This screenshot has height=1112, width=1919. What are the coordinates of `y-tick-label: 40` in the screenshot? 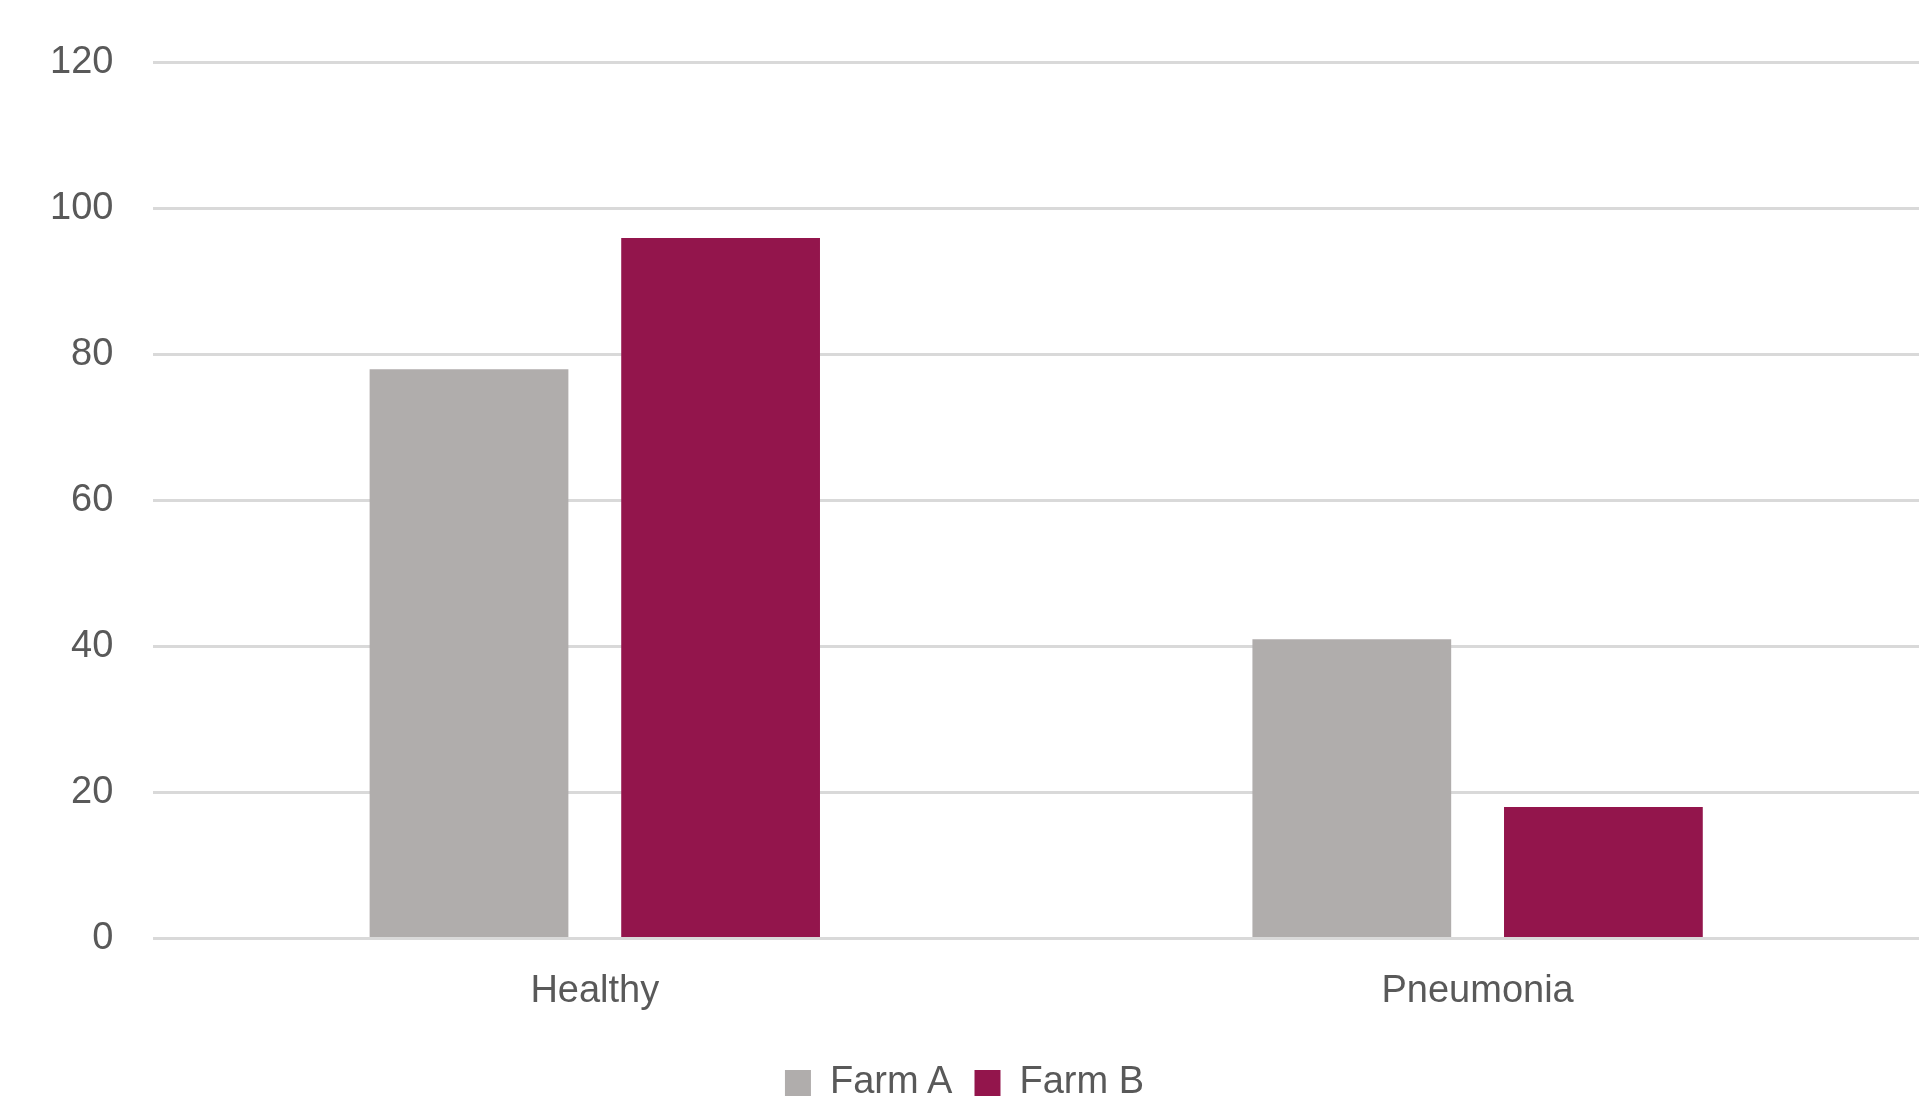 It's located at (92, 644).